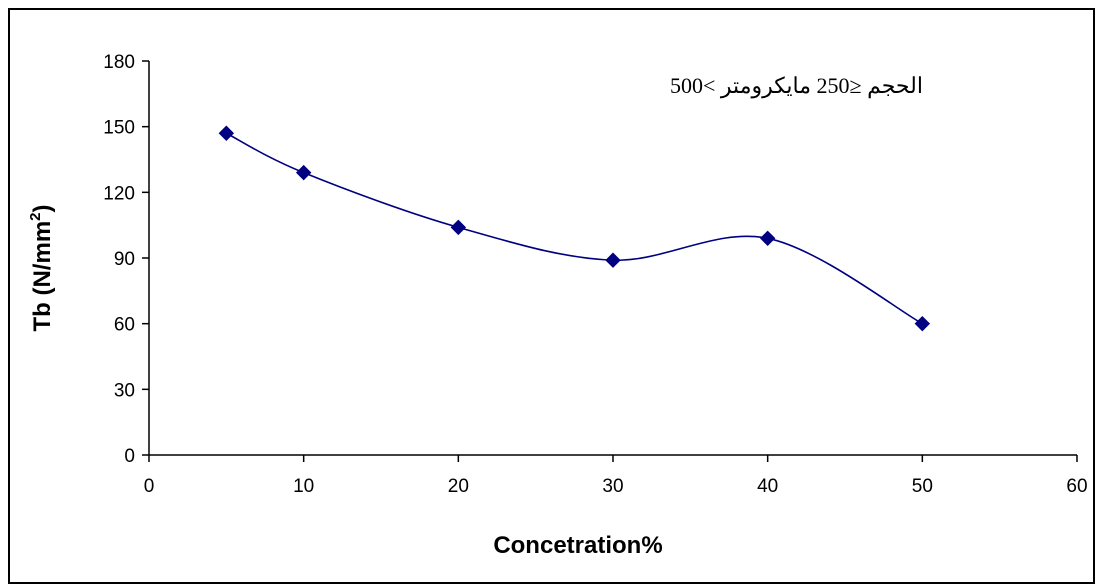 This screenshot has width=1100, height=588. I want to click on y-axis-title: Tb (N/mm2), so click(41, 267).